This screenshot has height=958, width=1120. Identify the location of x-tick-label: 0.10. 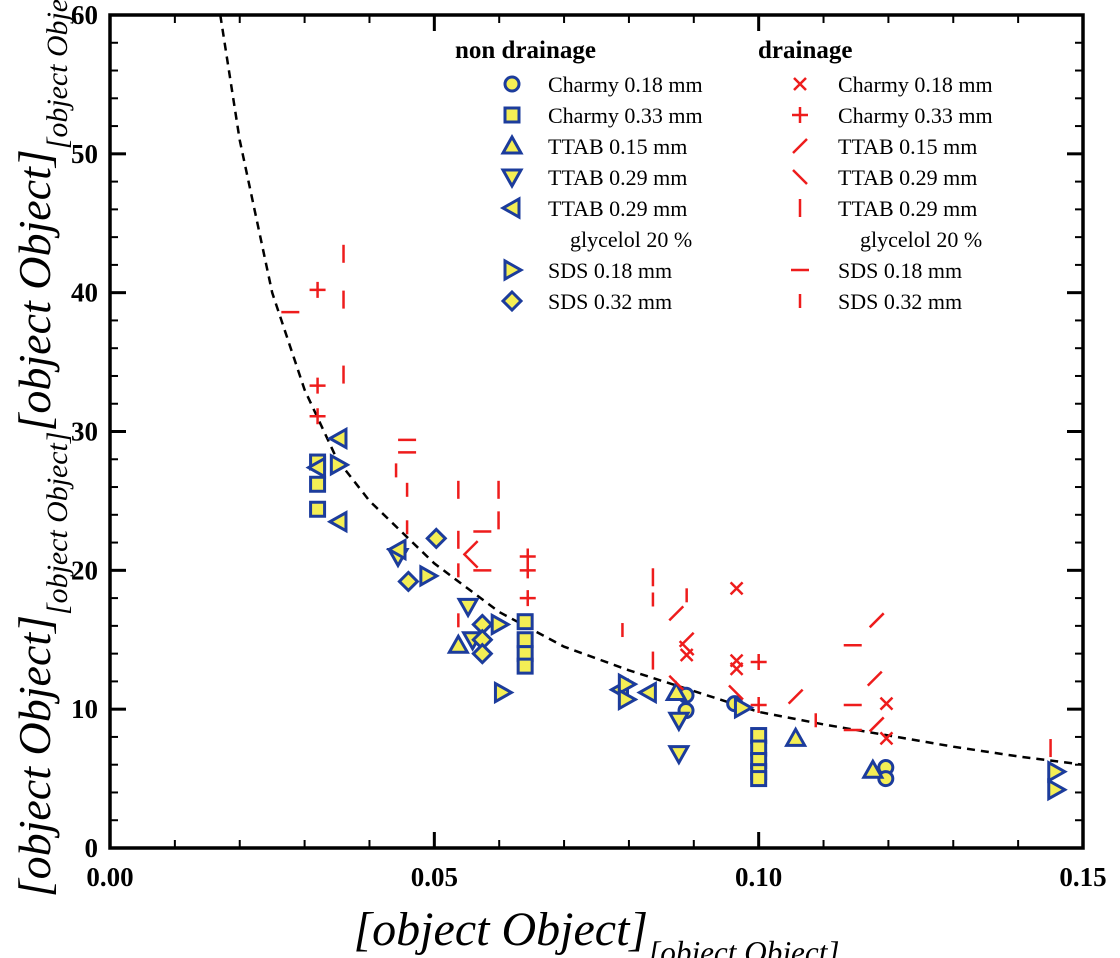
(758, 877).